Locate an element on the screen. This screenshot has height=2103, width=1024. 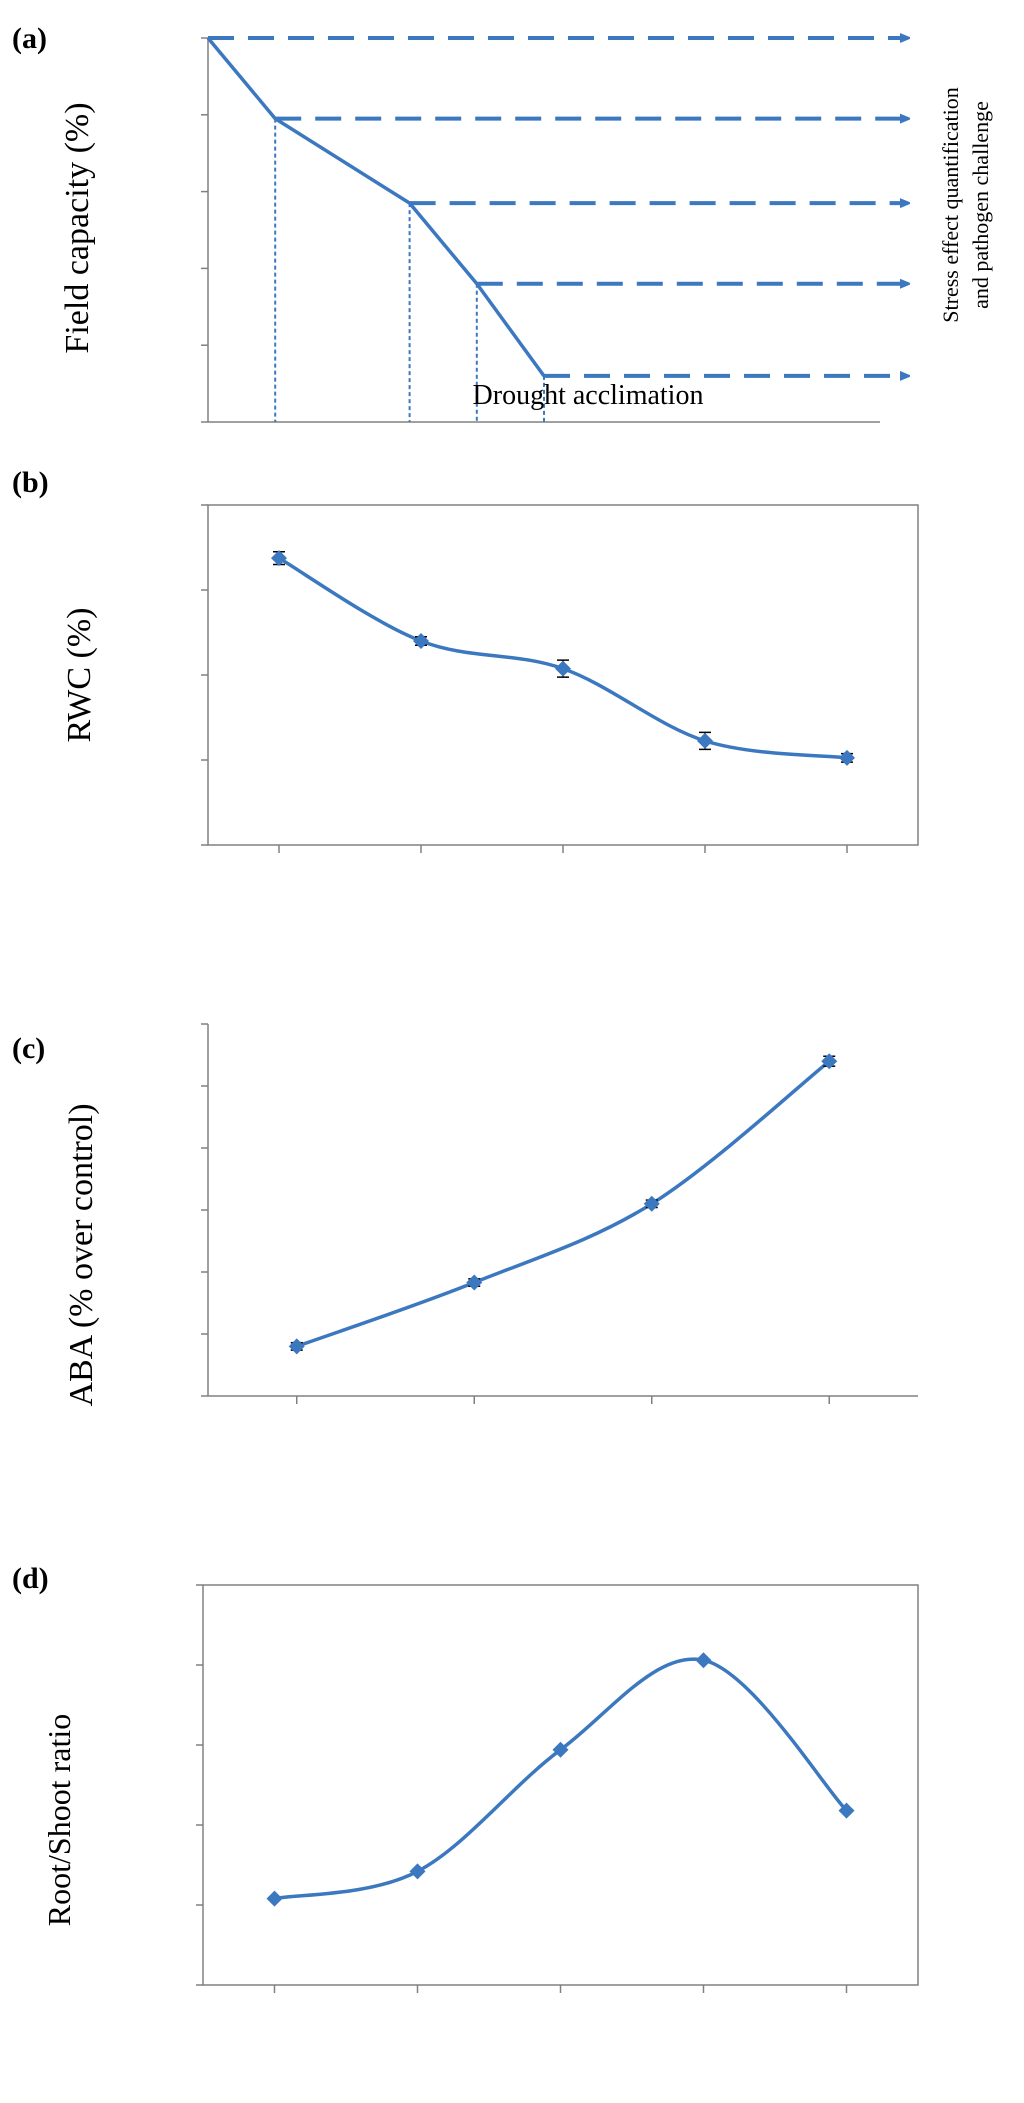
panel-a-series-line is located at coordinates (376, 206).